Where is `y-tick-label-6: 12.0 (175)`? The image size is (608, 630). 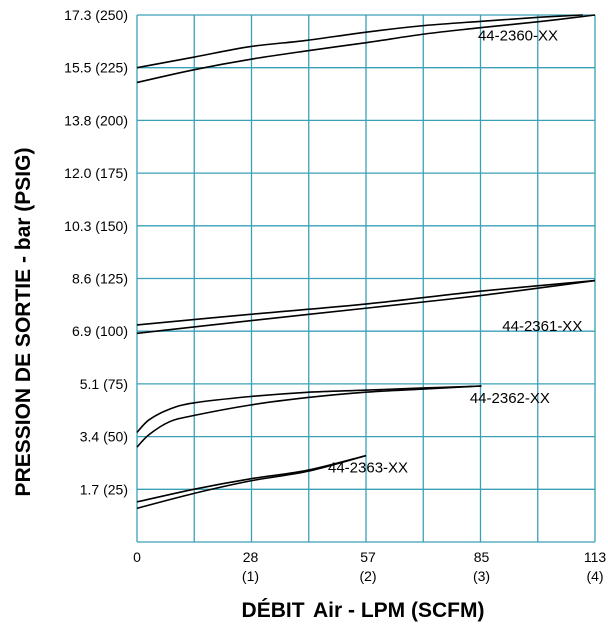
y-tick-label-6: 12.0 (175) is located at coordinates (96, 173).